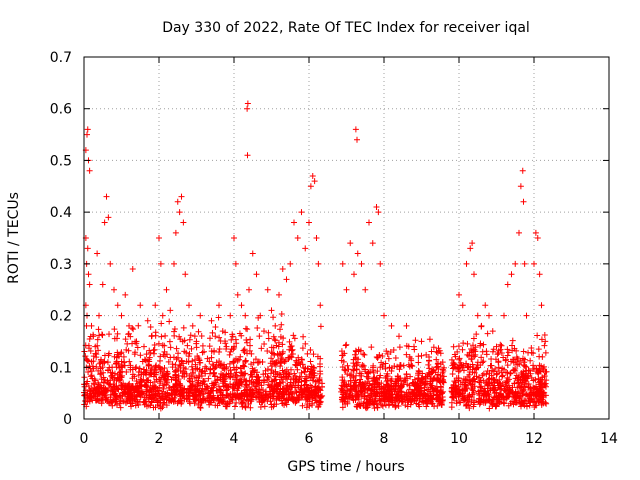 Image resolution: width=640 pixels, height=480 pixels. I want to click on x-tick-label: 2, so click(159, 439).